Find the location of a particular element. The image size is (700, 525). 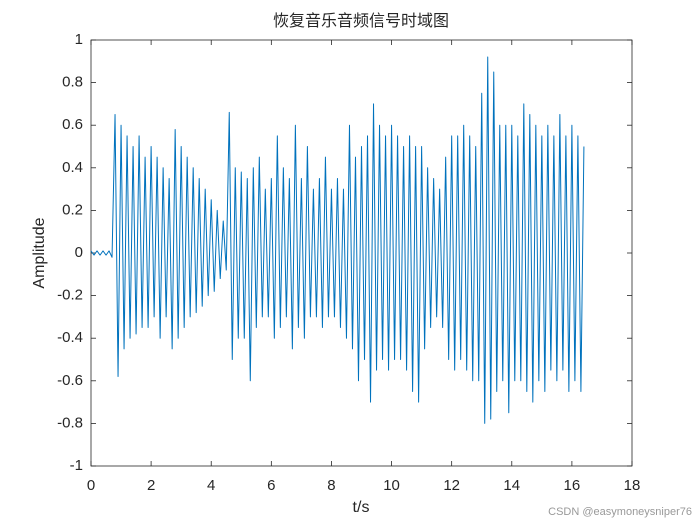

x-tick-label: 6 is located at coordinates (271, 485).